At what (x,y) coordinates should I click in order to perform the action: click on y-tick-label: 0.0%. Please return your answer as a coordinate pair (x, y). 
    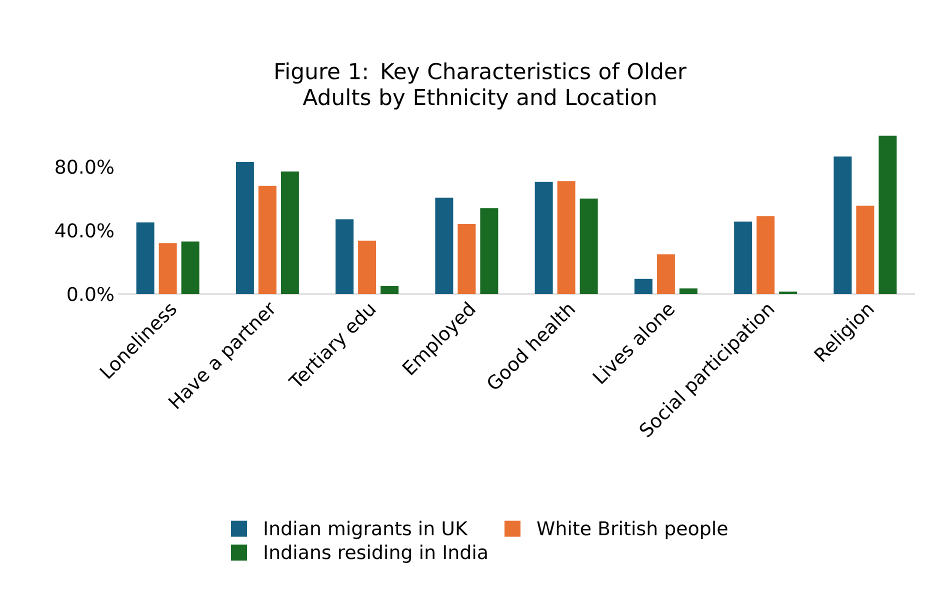
    Looking at the image, I should click on (91, 294).